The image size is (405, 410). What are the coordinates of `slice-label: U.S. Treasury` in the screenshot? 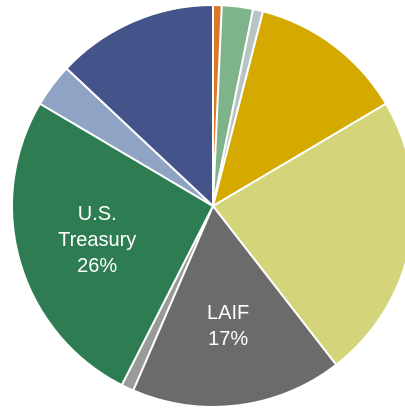 It's located at (97, 226).